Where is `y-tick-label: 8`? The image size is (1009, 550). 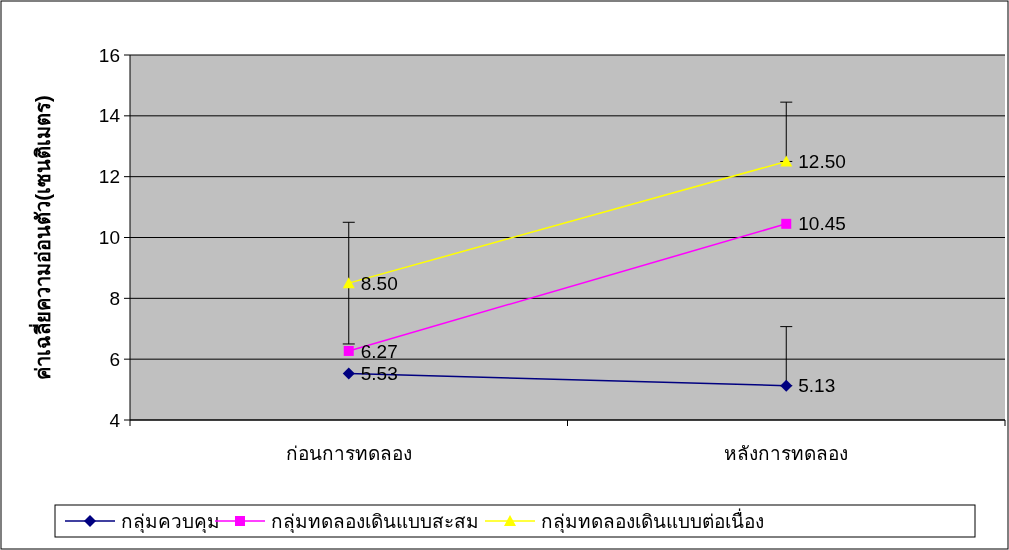 y-tick-label: 8 is located at coordinates (114, 298).